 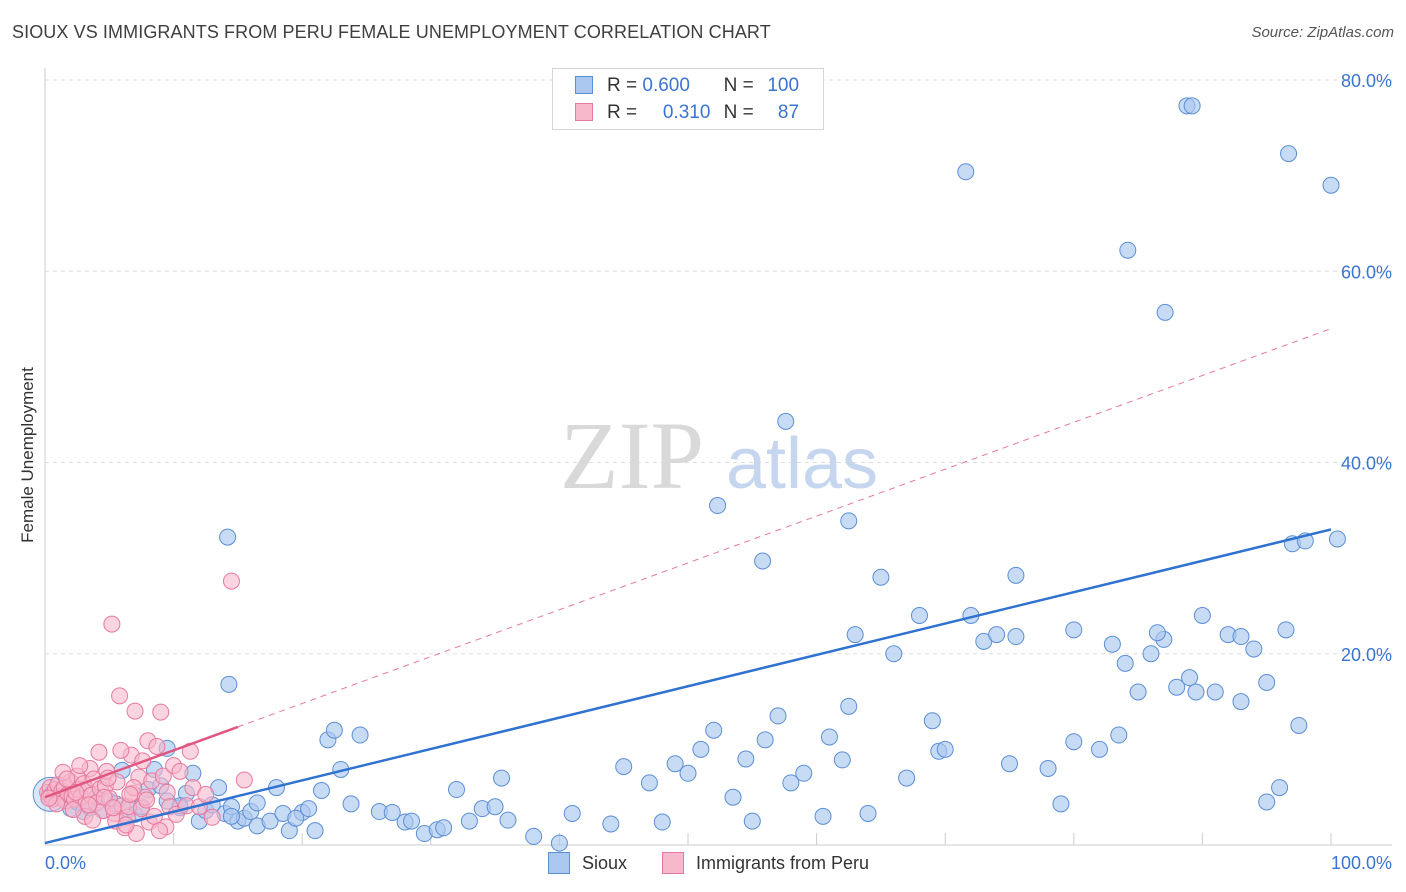 What do you see at coordinates (688, 99) in the screenshot?
I see `correlation-legend: R = 0.600 N = 100 R = 0.310 N = 87` at bounding box center [688, 99].